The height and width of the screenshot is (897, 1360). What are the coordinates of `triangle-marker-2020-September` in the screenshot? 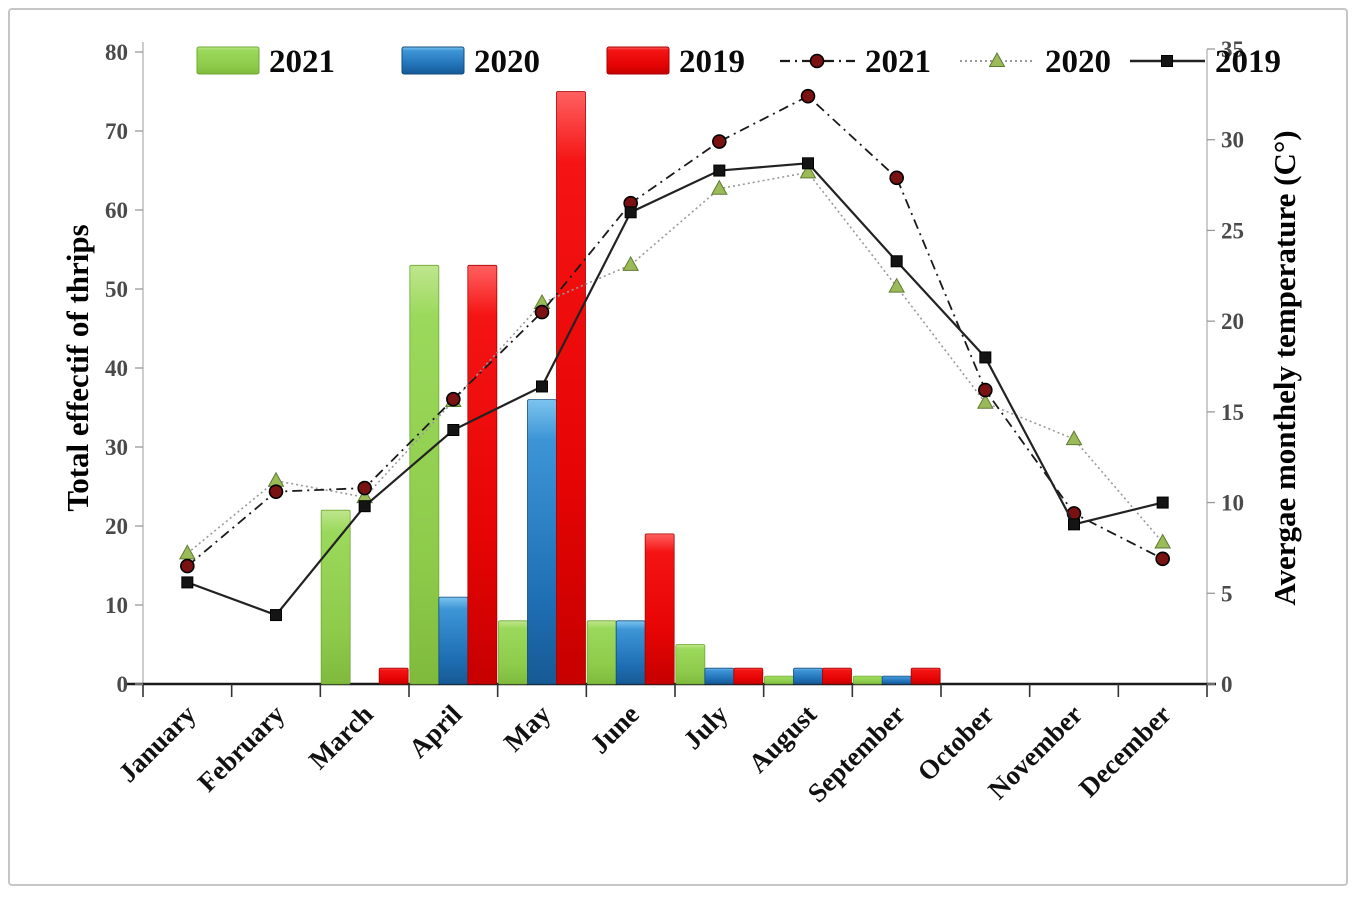 It's located at (897, 285).